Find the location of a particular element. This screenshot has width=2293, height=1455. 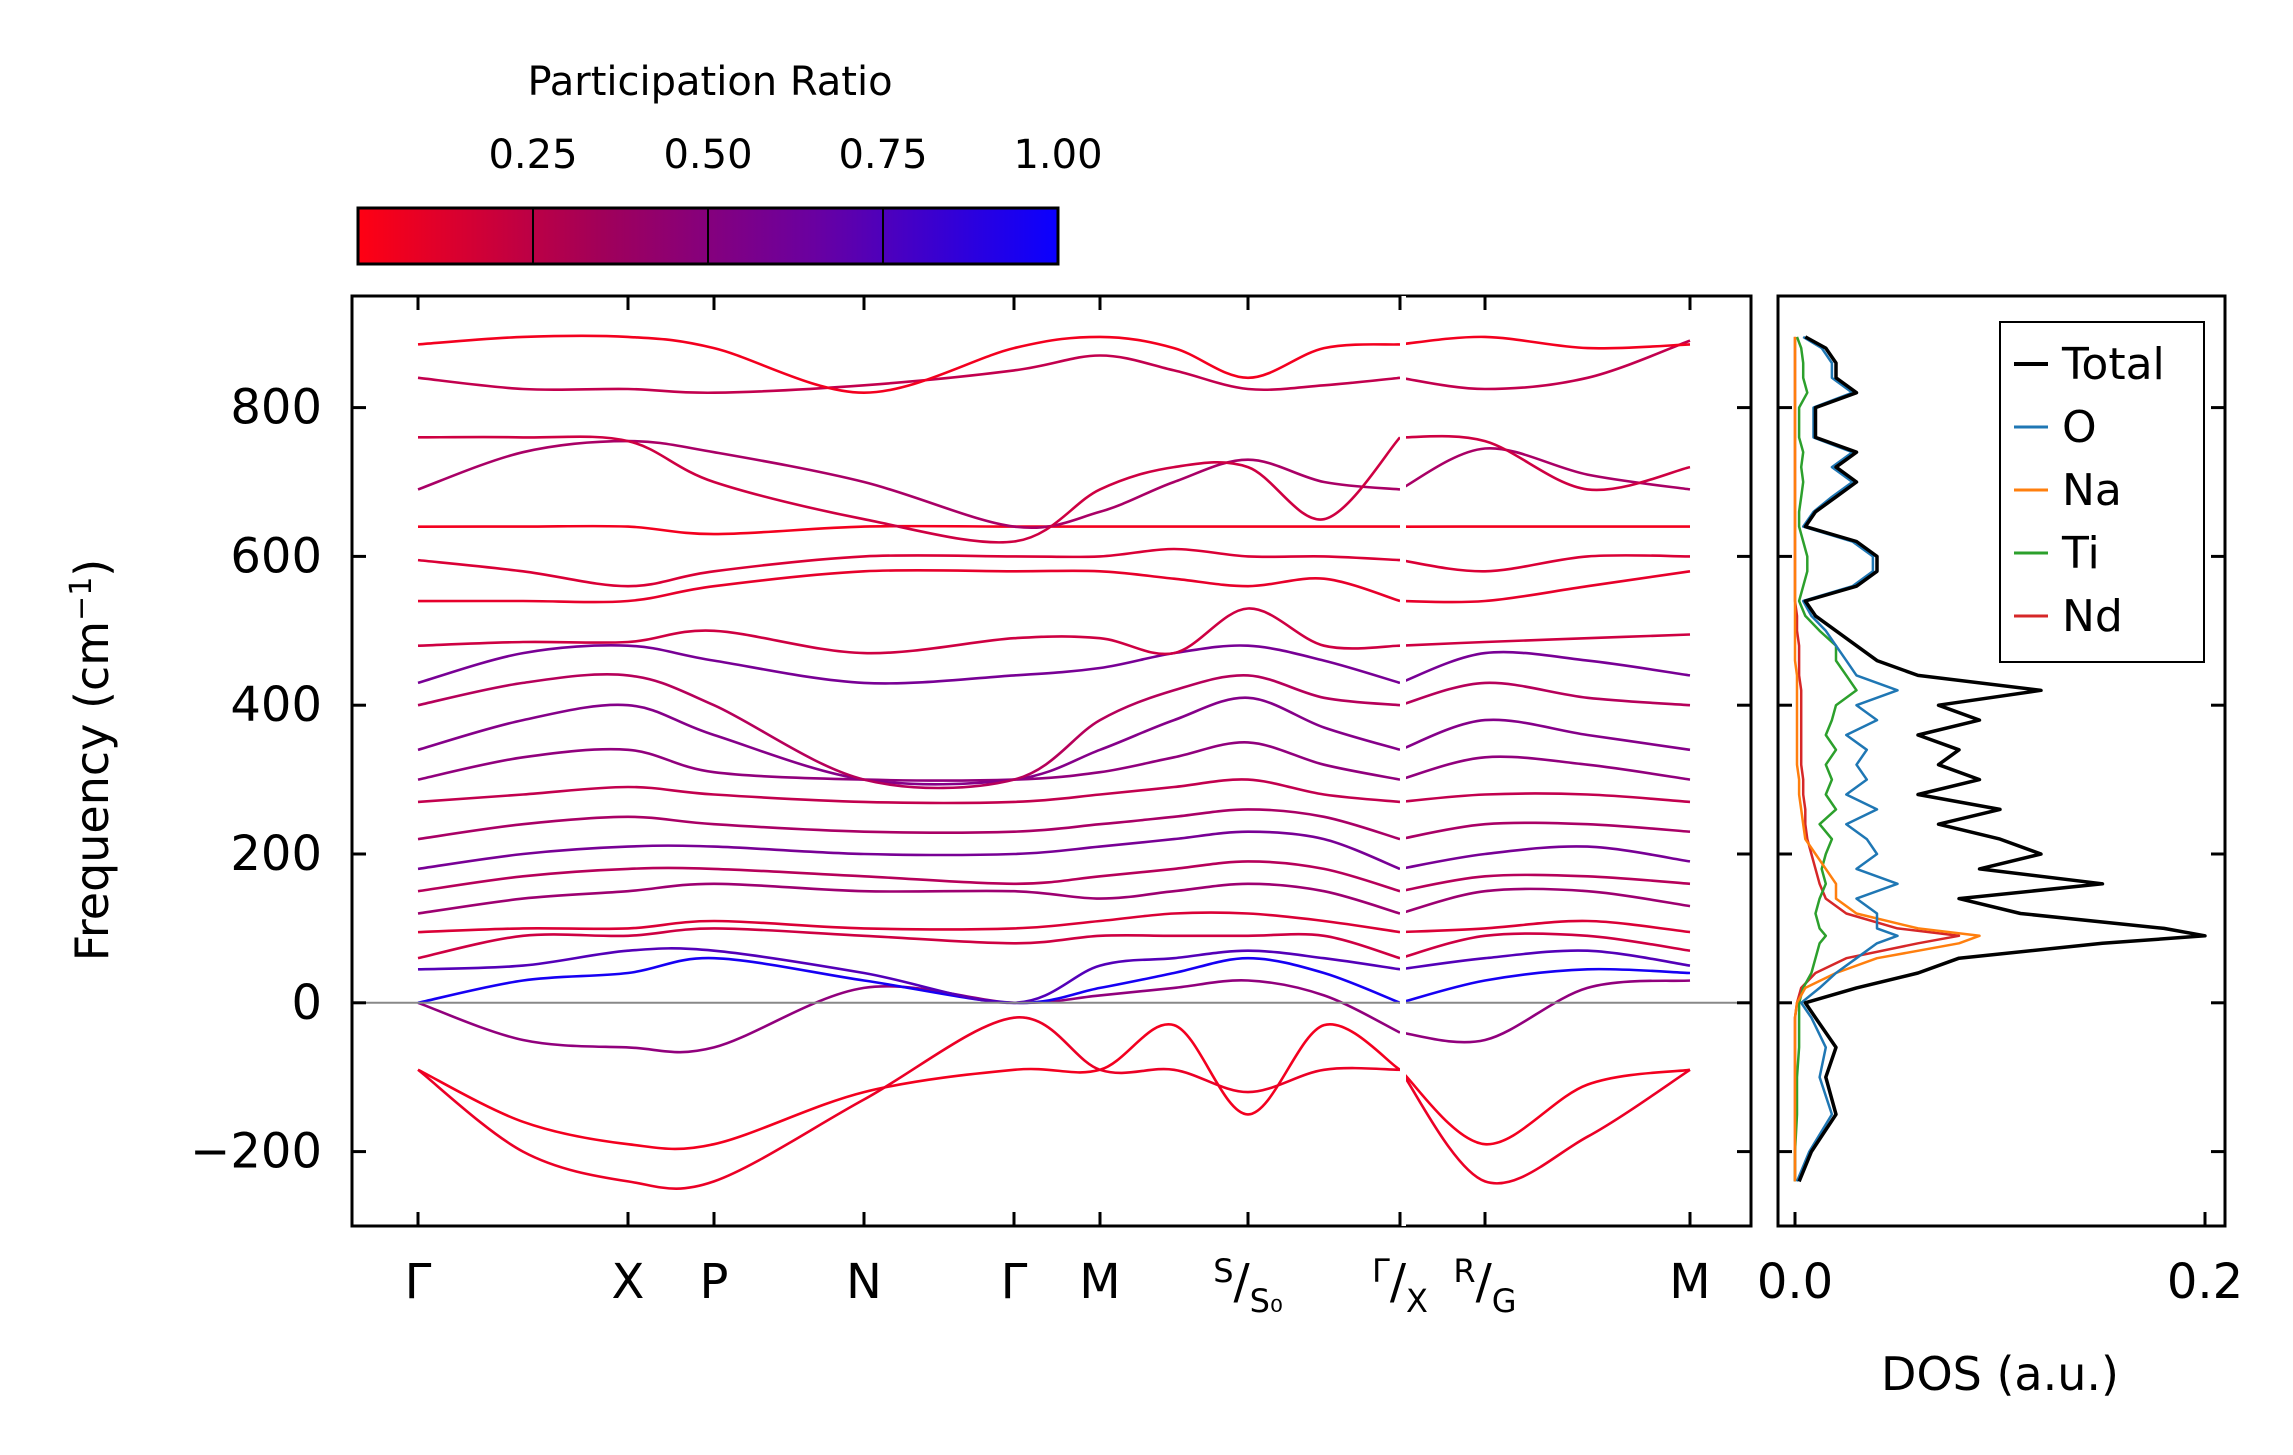

high-symmetry-label: R/G is located at coordinates (1484, 1286).